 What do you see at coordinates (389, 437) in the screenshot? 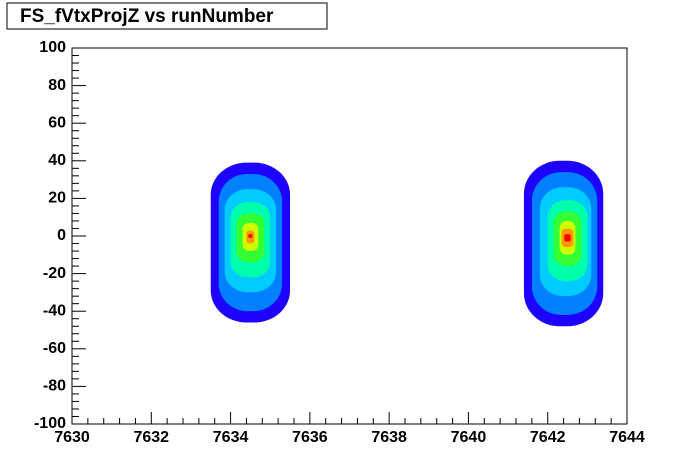
I see `x-tick-label: 7638` at bounding box center [389, 437].